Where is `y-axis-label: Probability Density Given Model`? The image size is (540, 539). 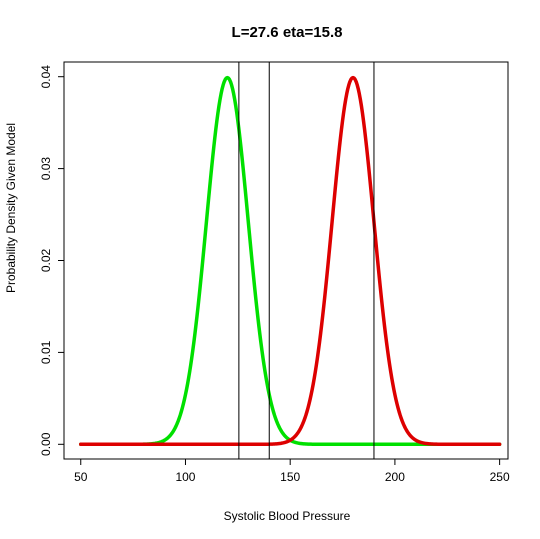 y-axis-label: Probability Density Given Model is located at coordinates (11, 208).